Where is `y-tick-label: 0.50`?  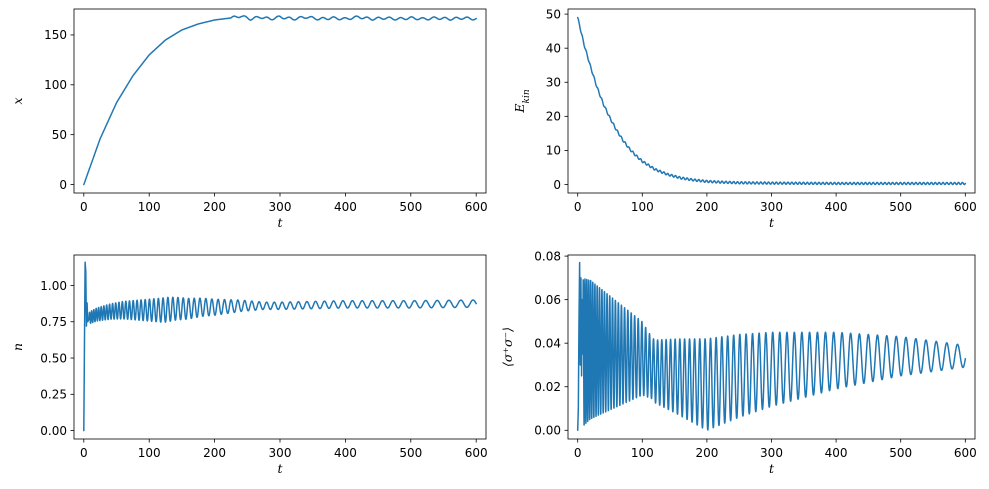 y-tick-label: 0.50 is located at coordinates (53, 358).